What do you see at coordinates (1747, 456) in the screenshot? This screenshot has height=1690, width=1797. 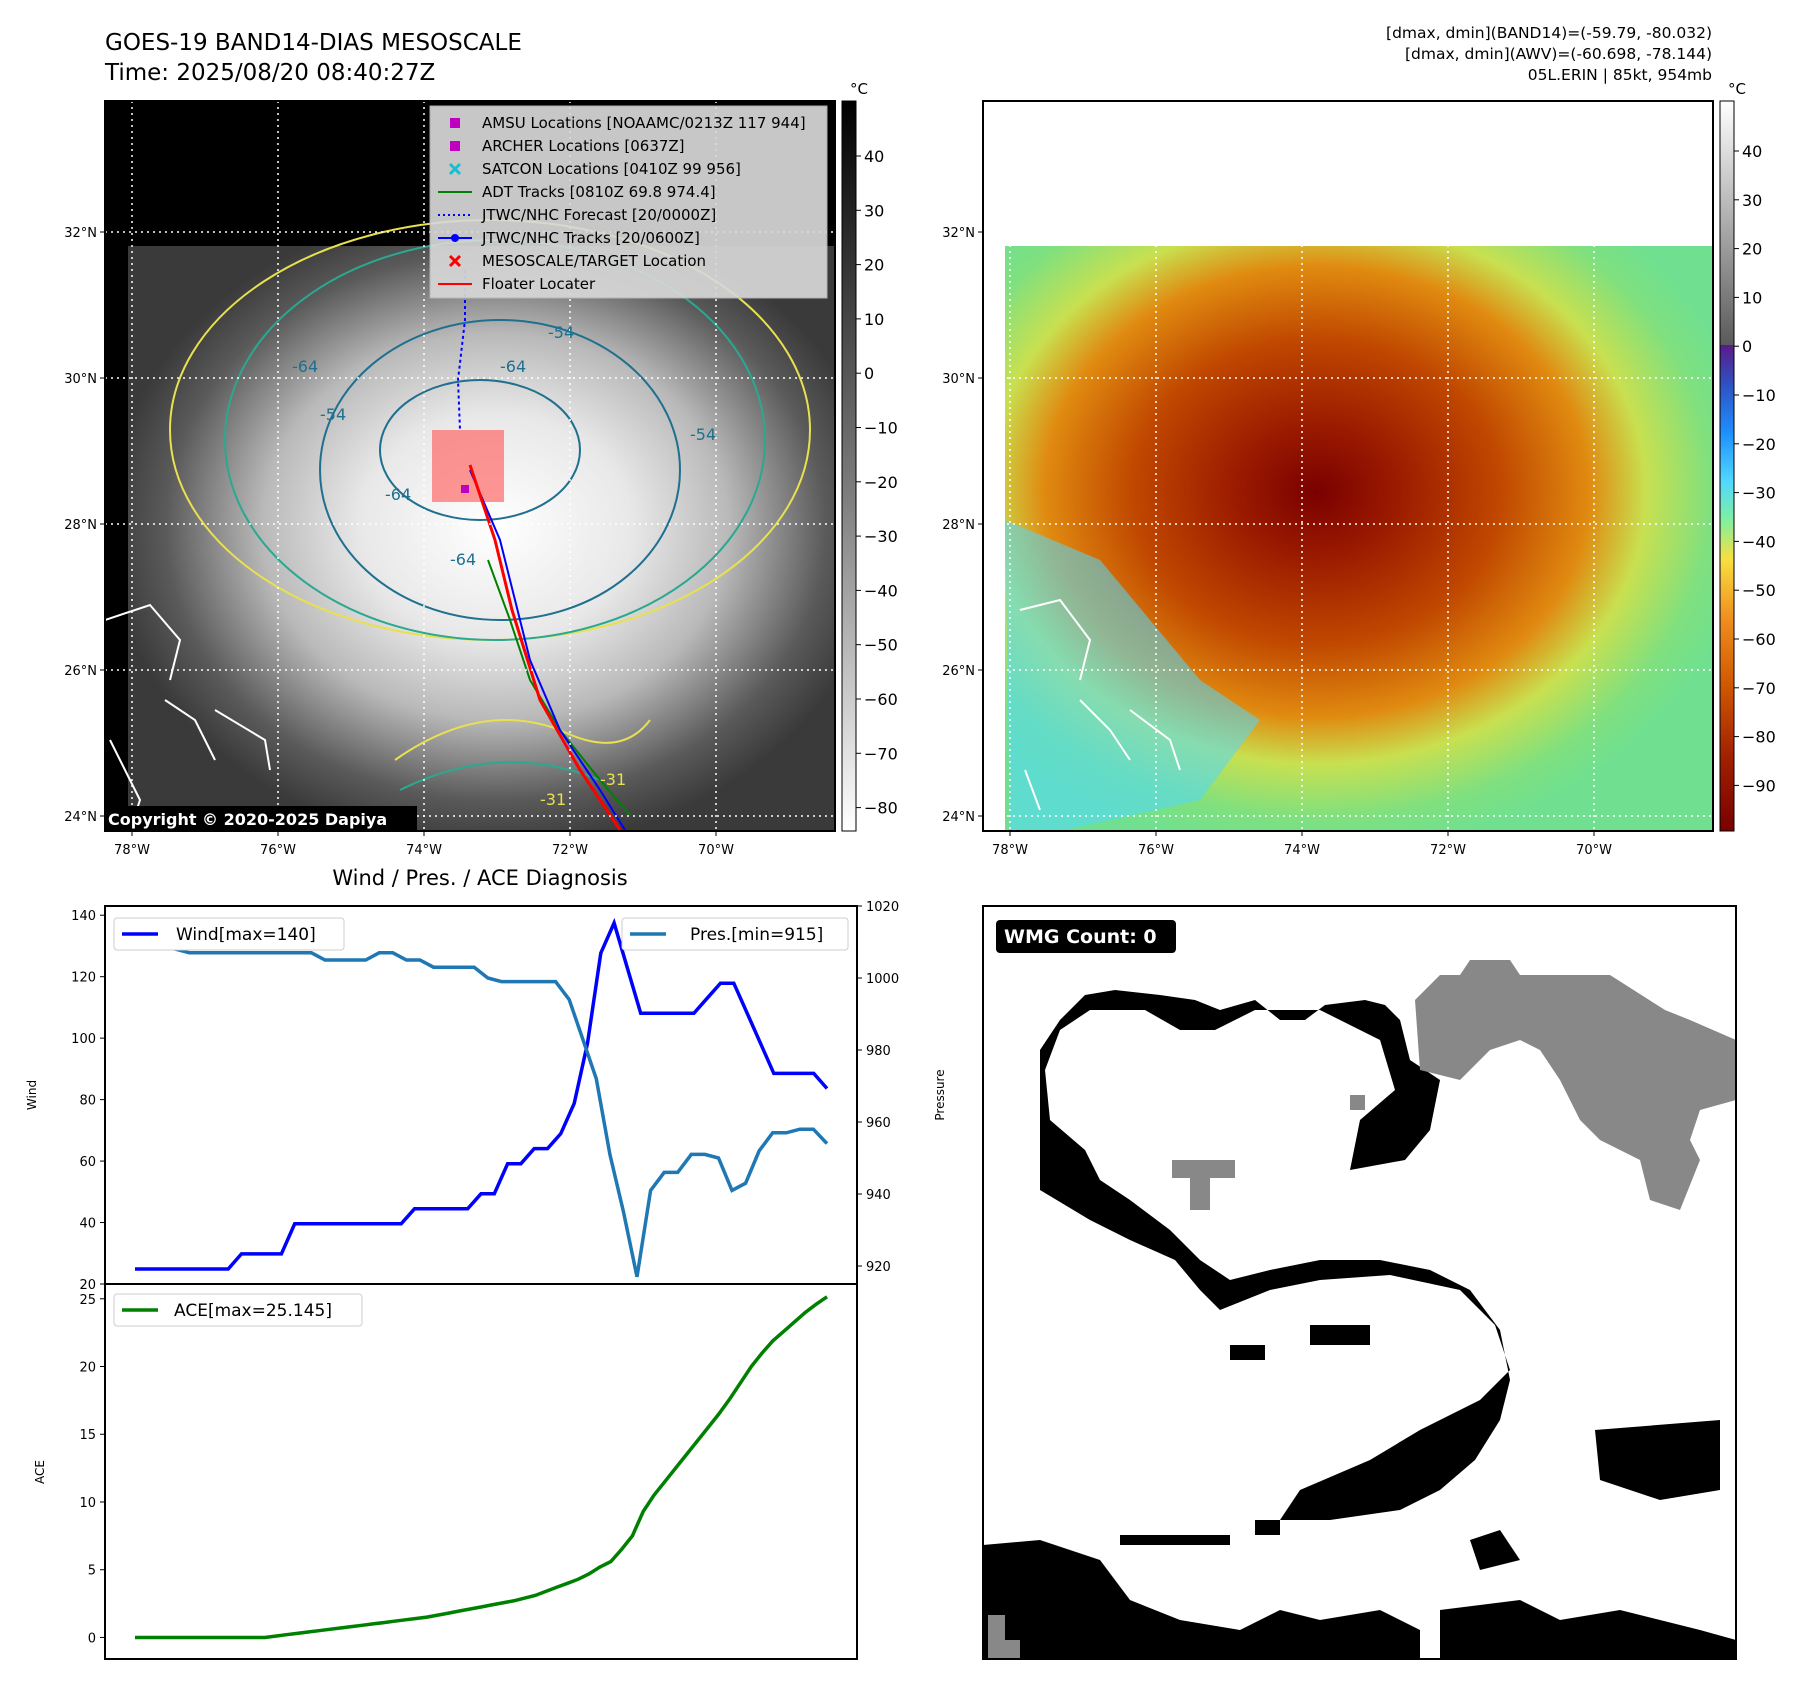 I see `colorbar-right: °C 40 30 20 10 0 −10 −20 −30 −40 −50 −60 −70 −80 −90` at bounding box center [1747, 456].